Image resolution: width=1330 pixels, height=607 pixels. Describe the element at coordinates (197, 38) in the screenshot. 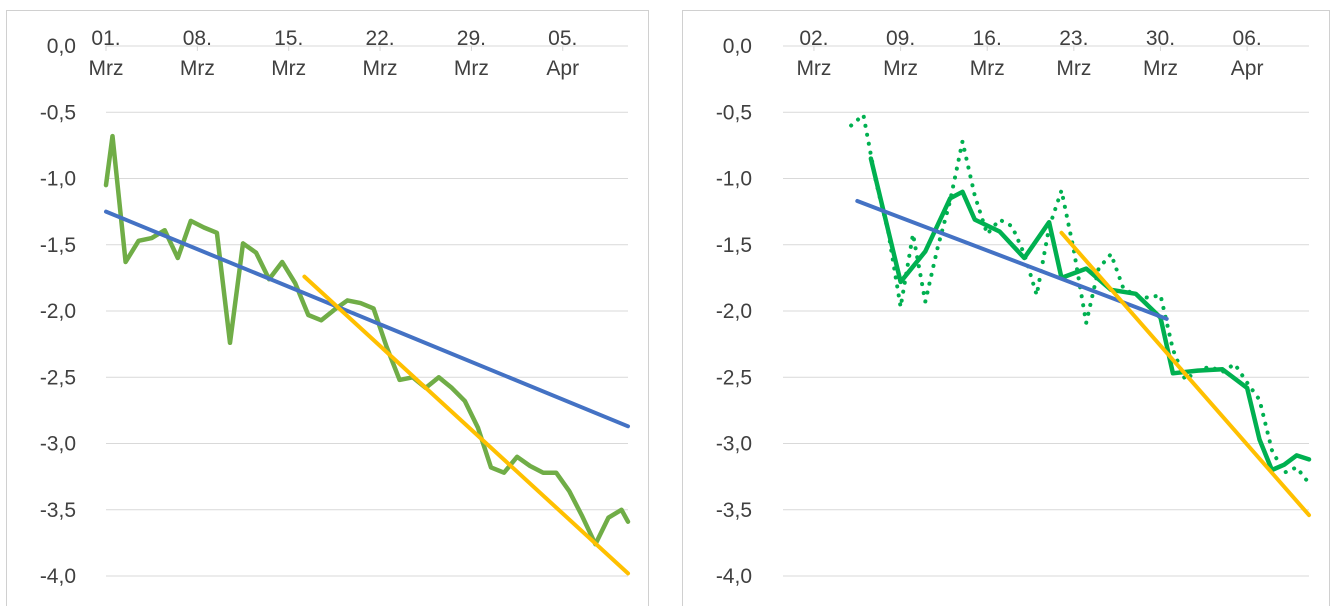

I see `x-tick-label-day: 08.` at that location.